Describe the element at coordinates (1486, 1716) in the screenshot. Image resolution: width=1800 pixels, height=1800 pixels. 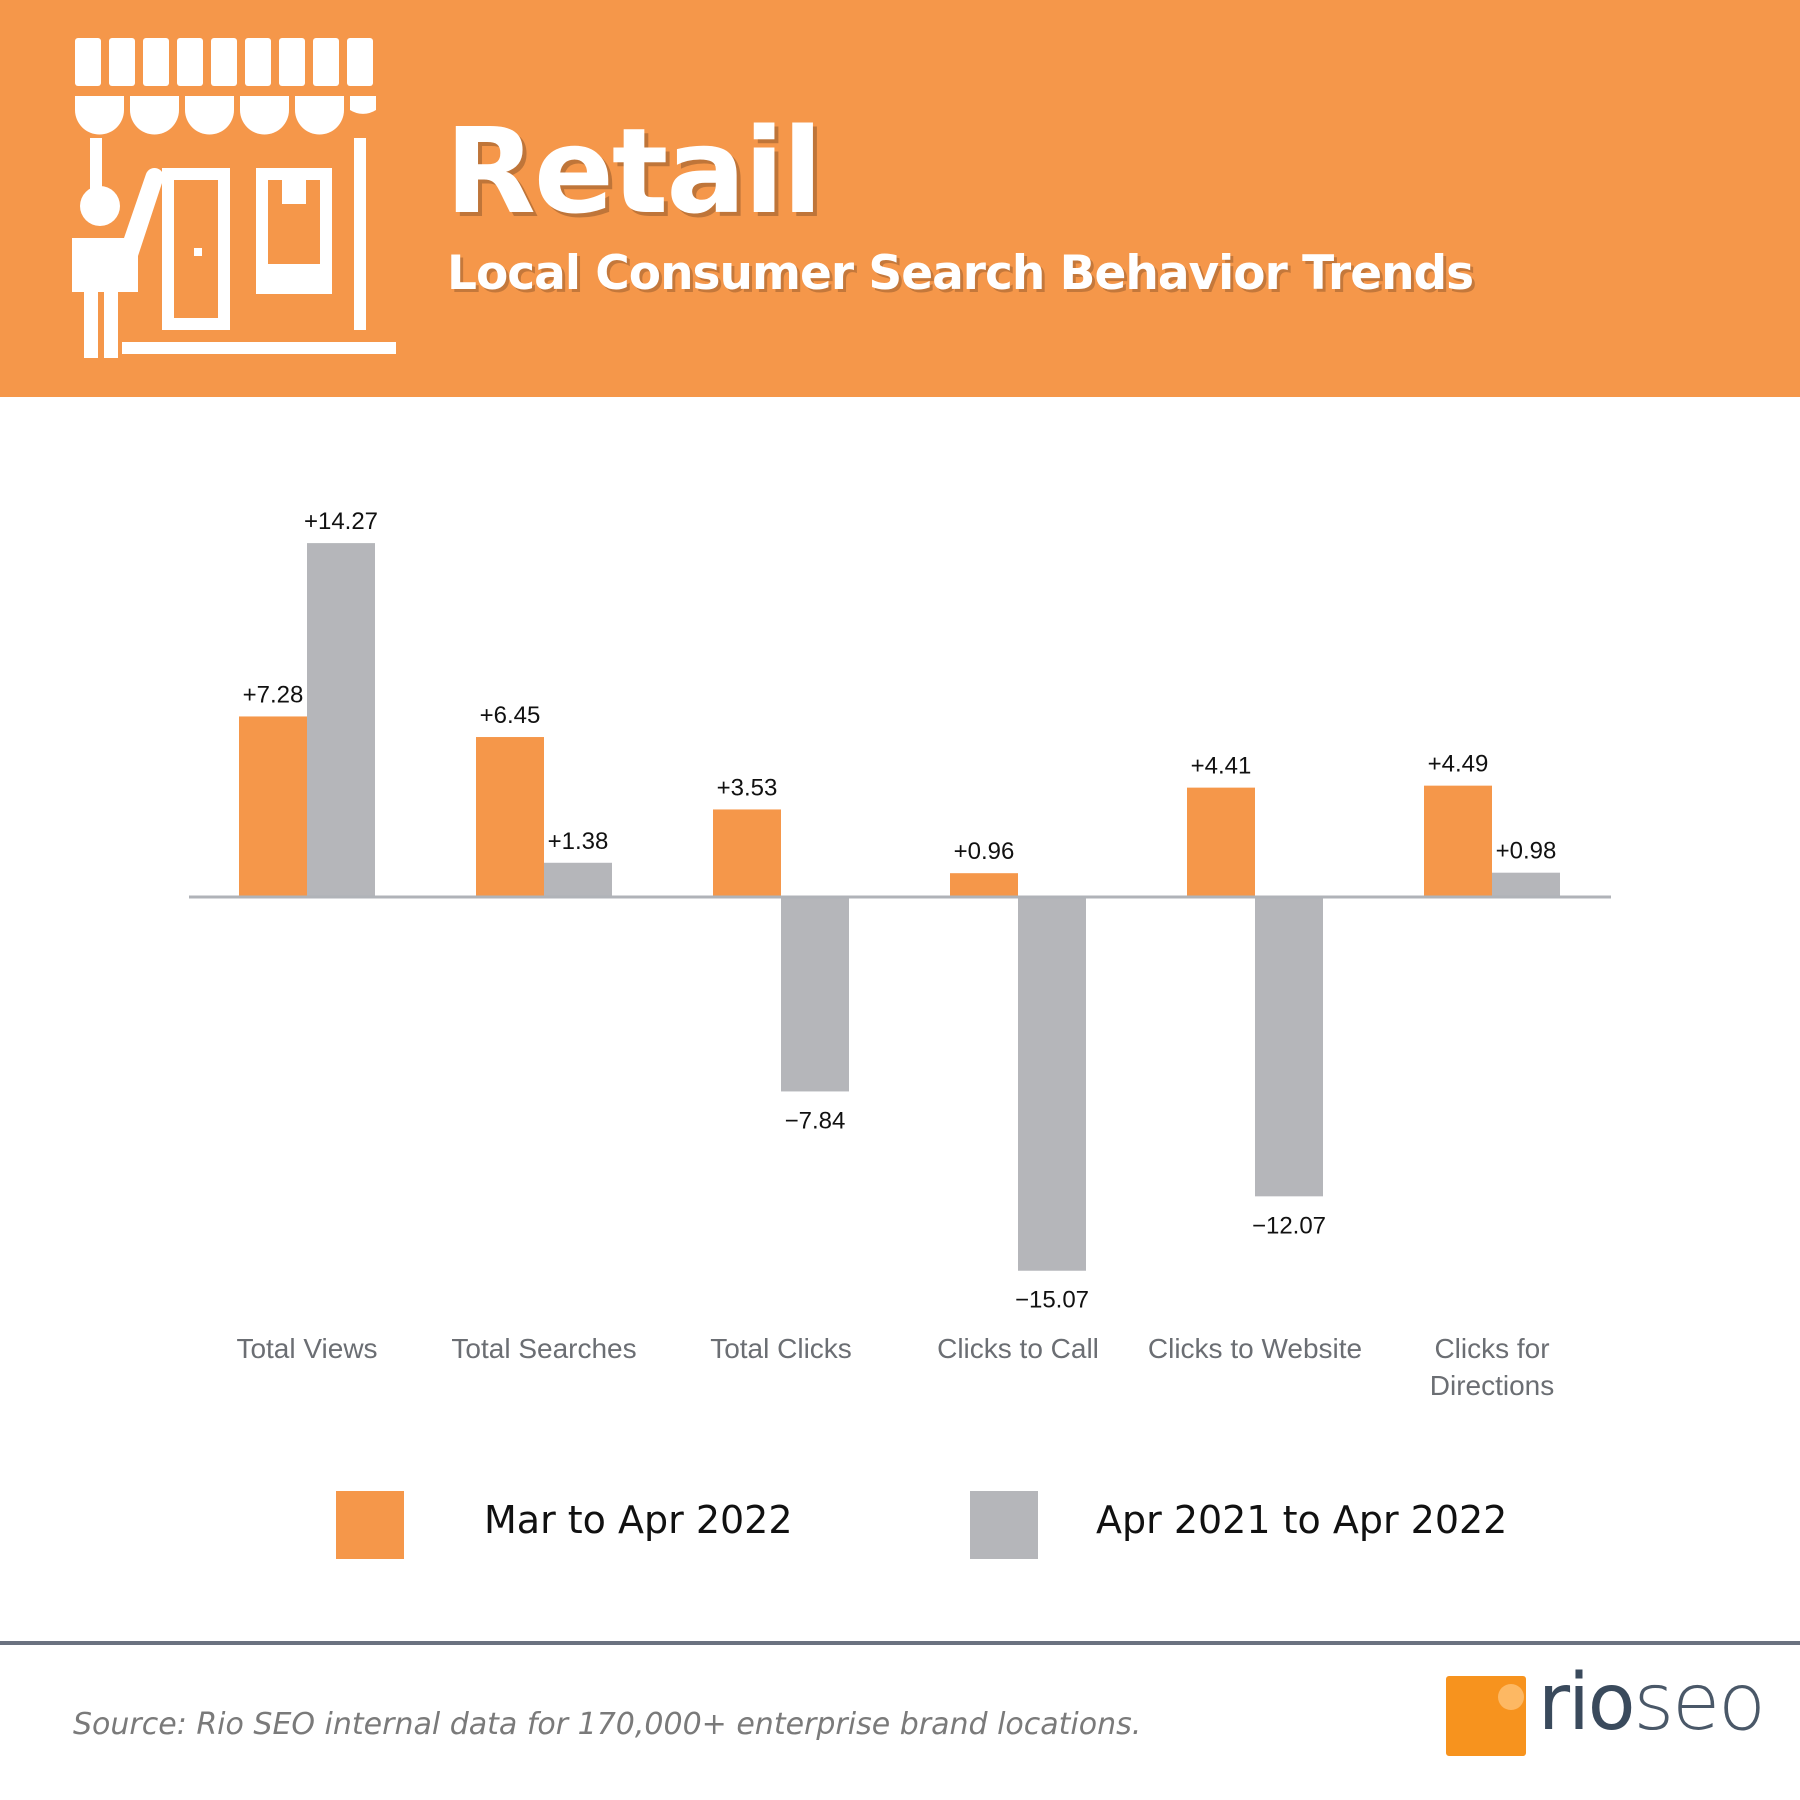
I see `logo-mark-icon` at that location.